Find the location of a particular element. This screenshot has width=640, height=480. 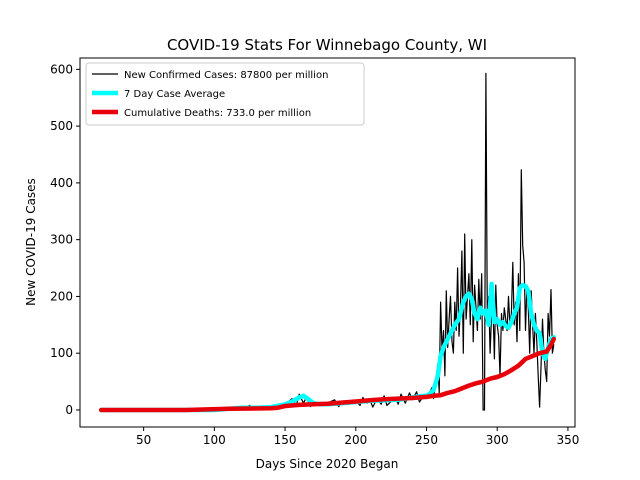

y-tick-label: 400 is located at coordinates (61, 183).